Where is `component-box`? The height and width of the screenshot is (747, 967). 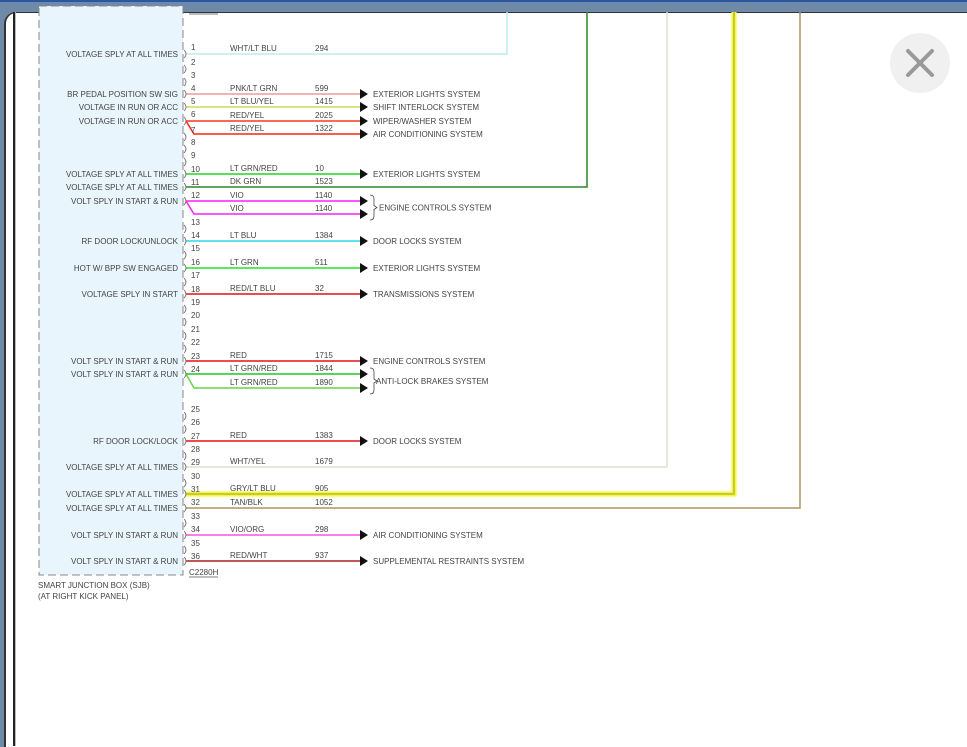 component-box is located at coordinates (111, 290).